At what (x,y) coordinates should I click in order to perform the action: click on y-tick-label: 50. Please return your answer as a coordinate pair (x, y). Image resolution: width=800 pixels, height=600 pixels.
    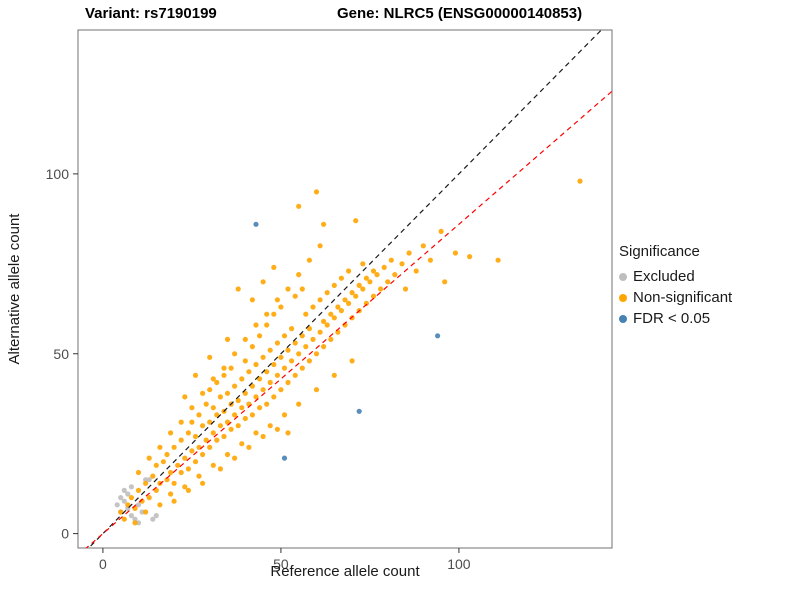
    Looking at the image, I should click on (61, 354).